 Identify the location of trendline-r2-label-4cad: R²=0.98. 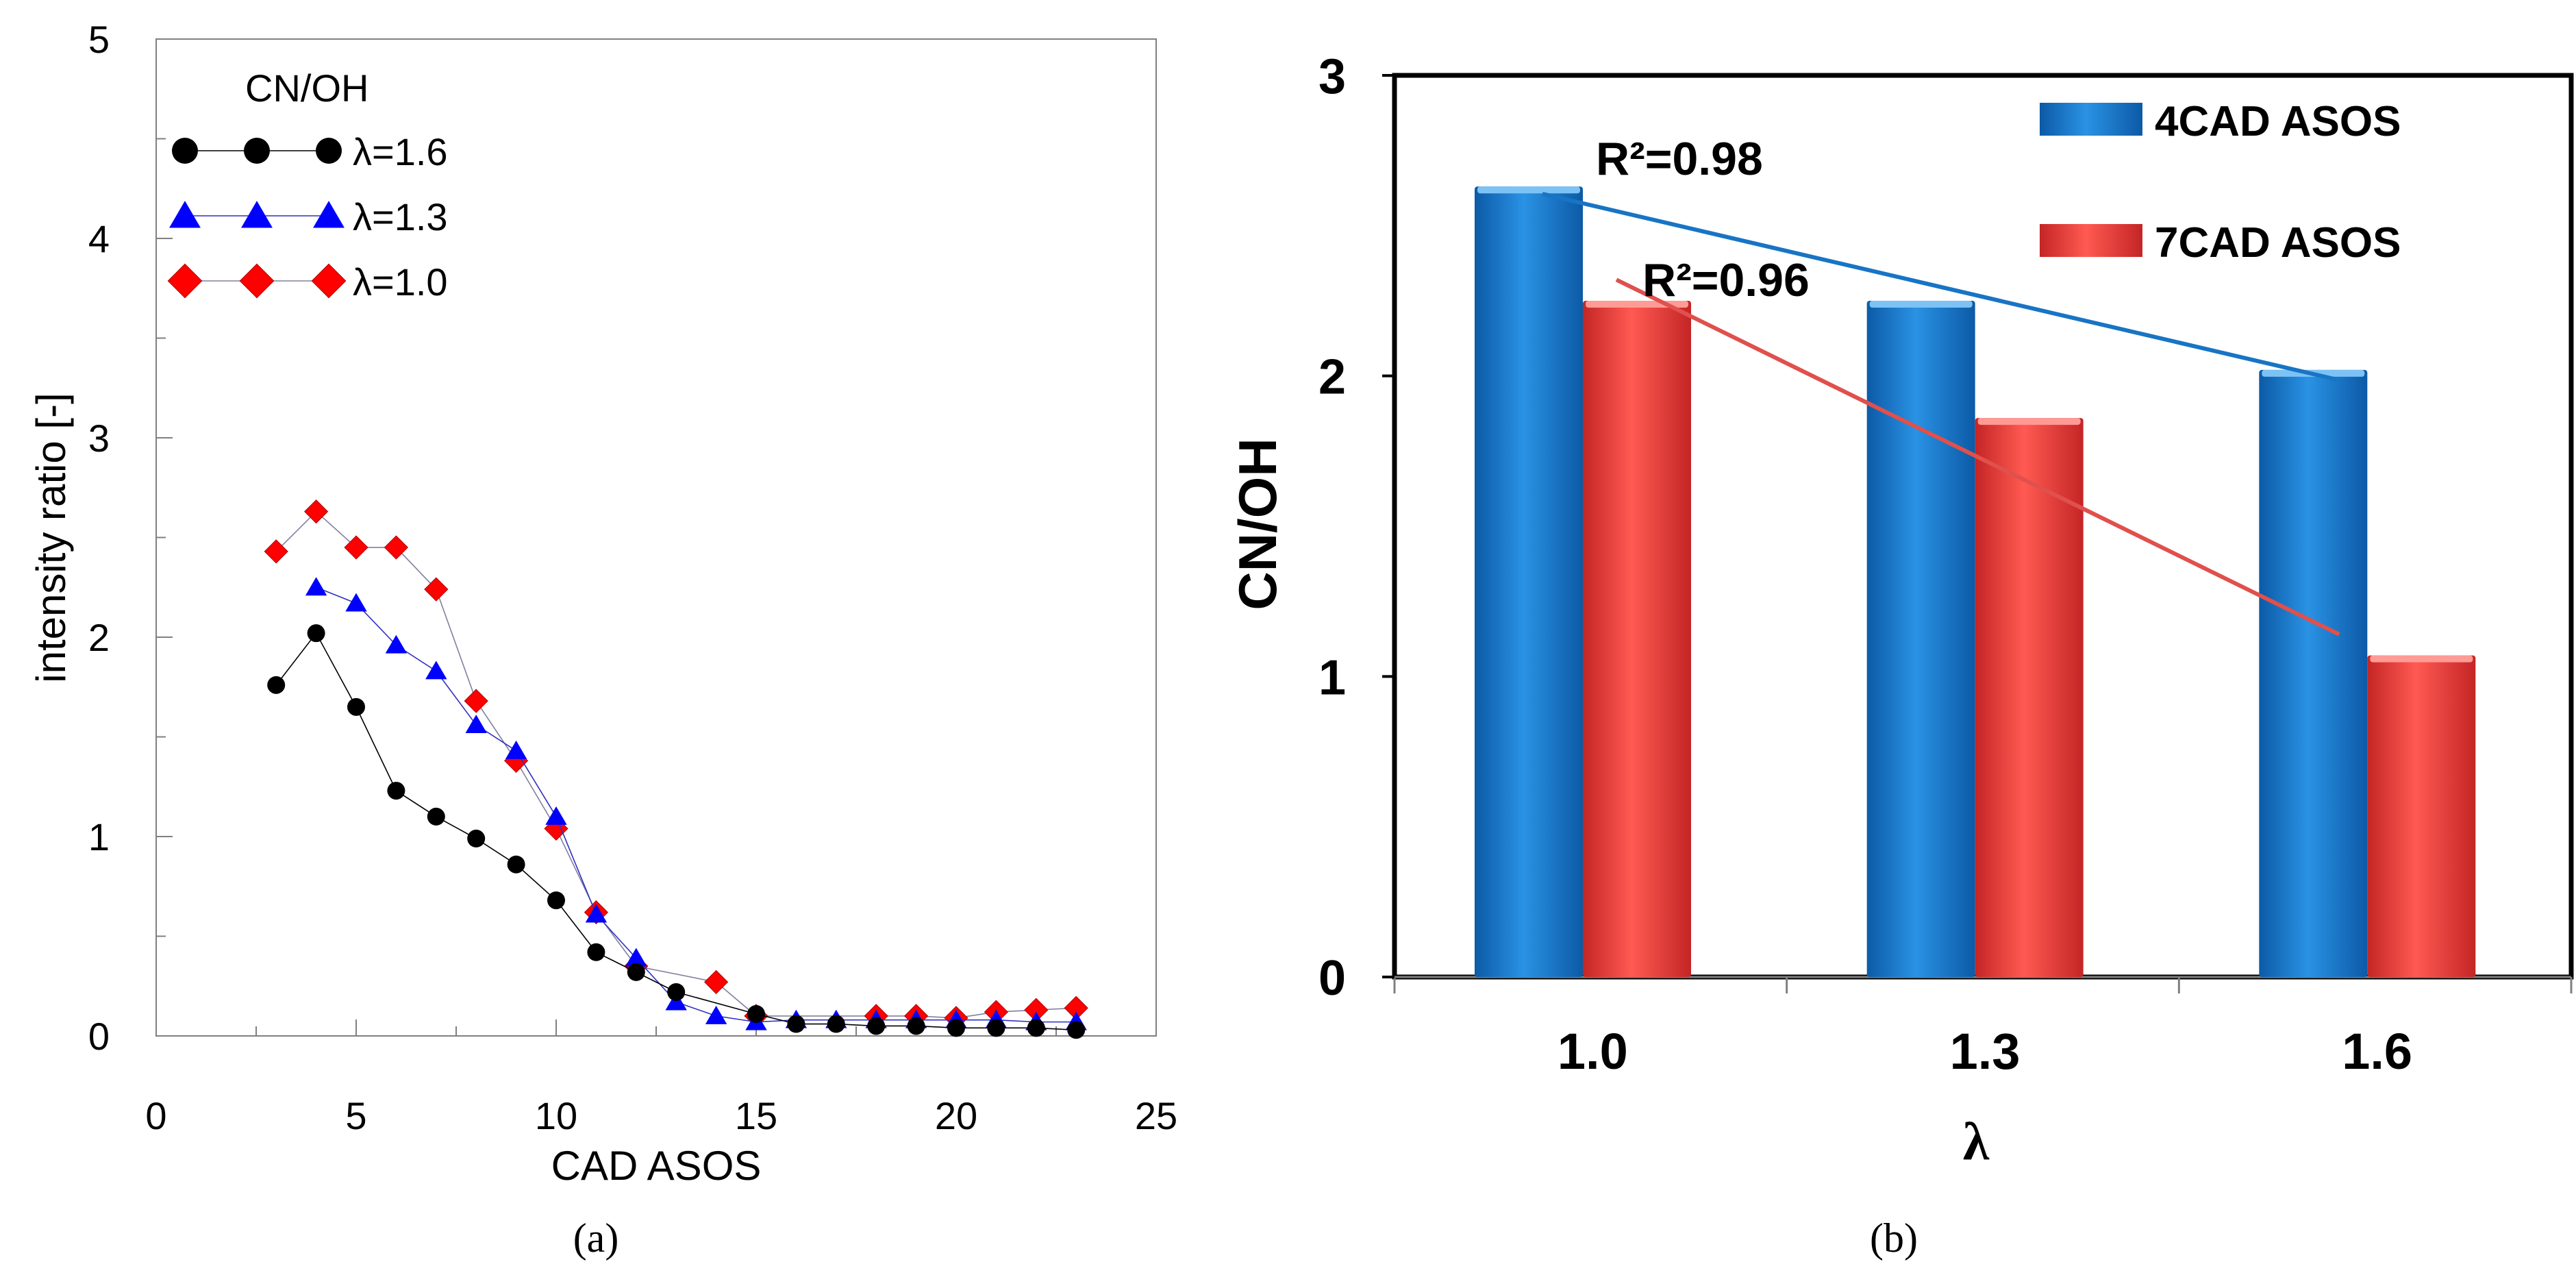
(1679, 159).